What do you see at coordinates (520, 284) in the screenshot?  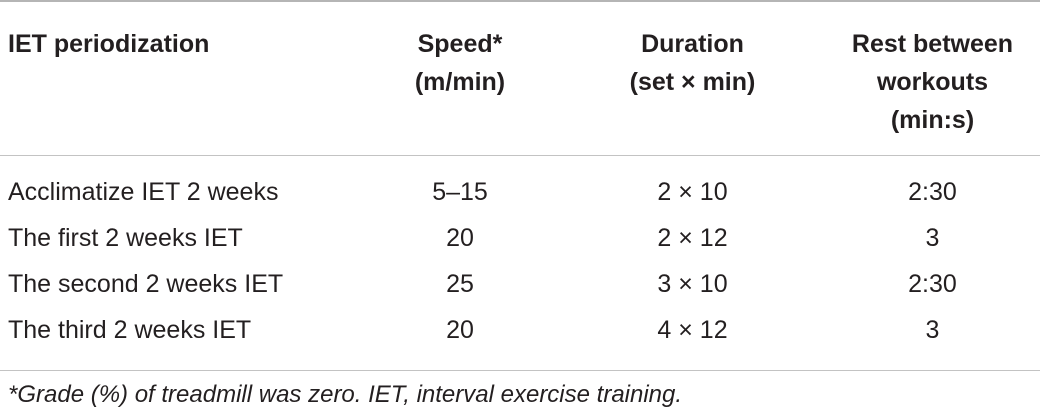 I see `table-row: The second 2 weeks IET 25 3 × 10 2:30` at bounding box center [520, 284].